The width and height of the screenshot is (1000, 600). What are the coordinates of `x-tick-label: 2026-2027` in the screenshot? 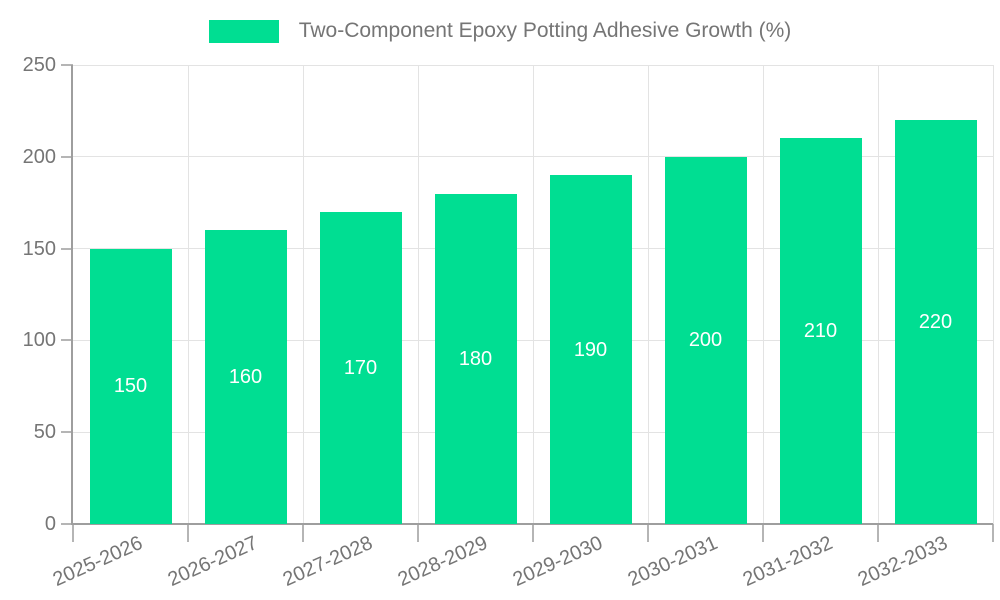 It's located at (212, 561).